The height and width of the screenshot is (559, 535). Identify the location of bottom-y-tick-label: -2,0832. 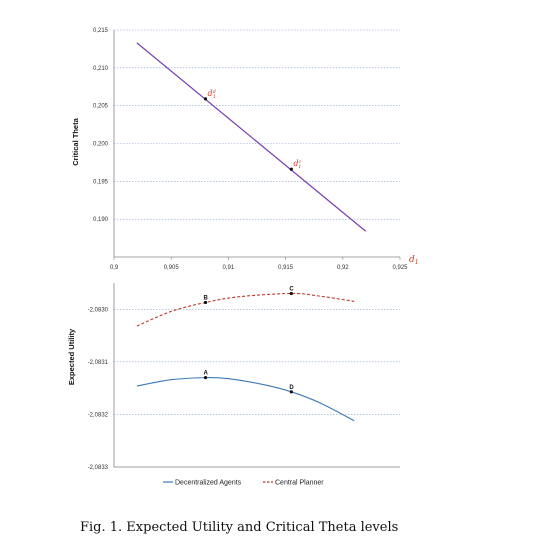
(98, 415).